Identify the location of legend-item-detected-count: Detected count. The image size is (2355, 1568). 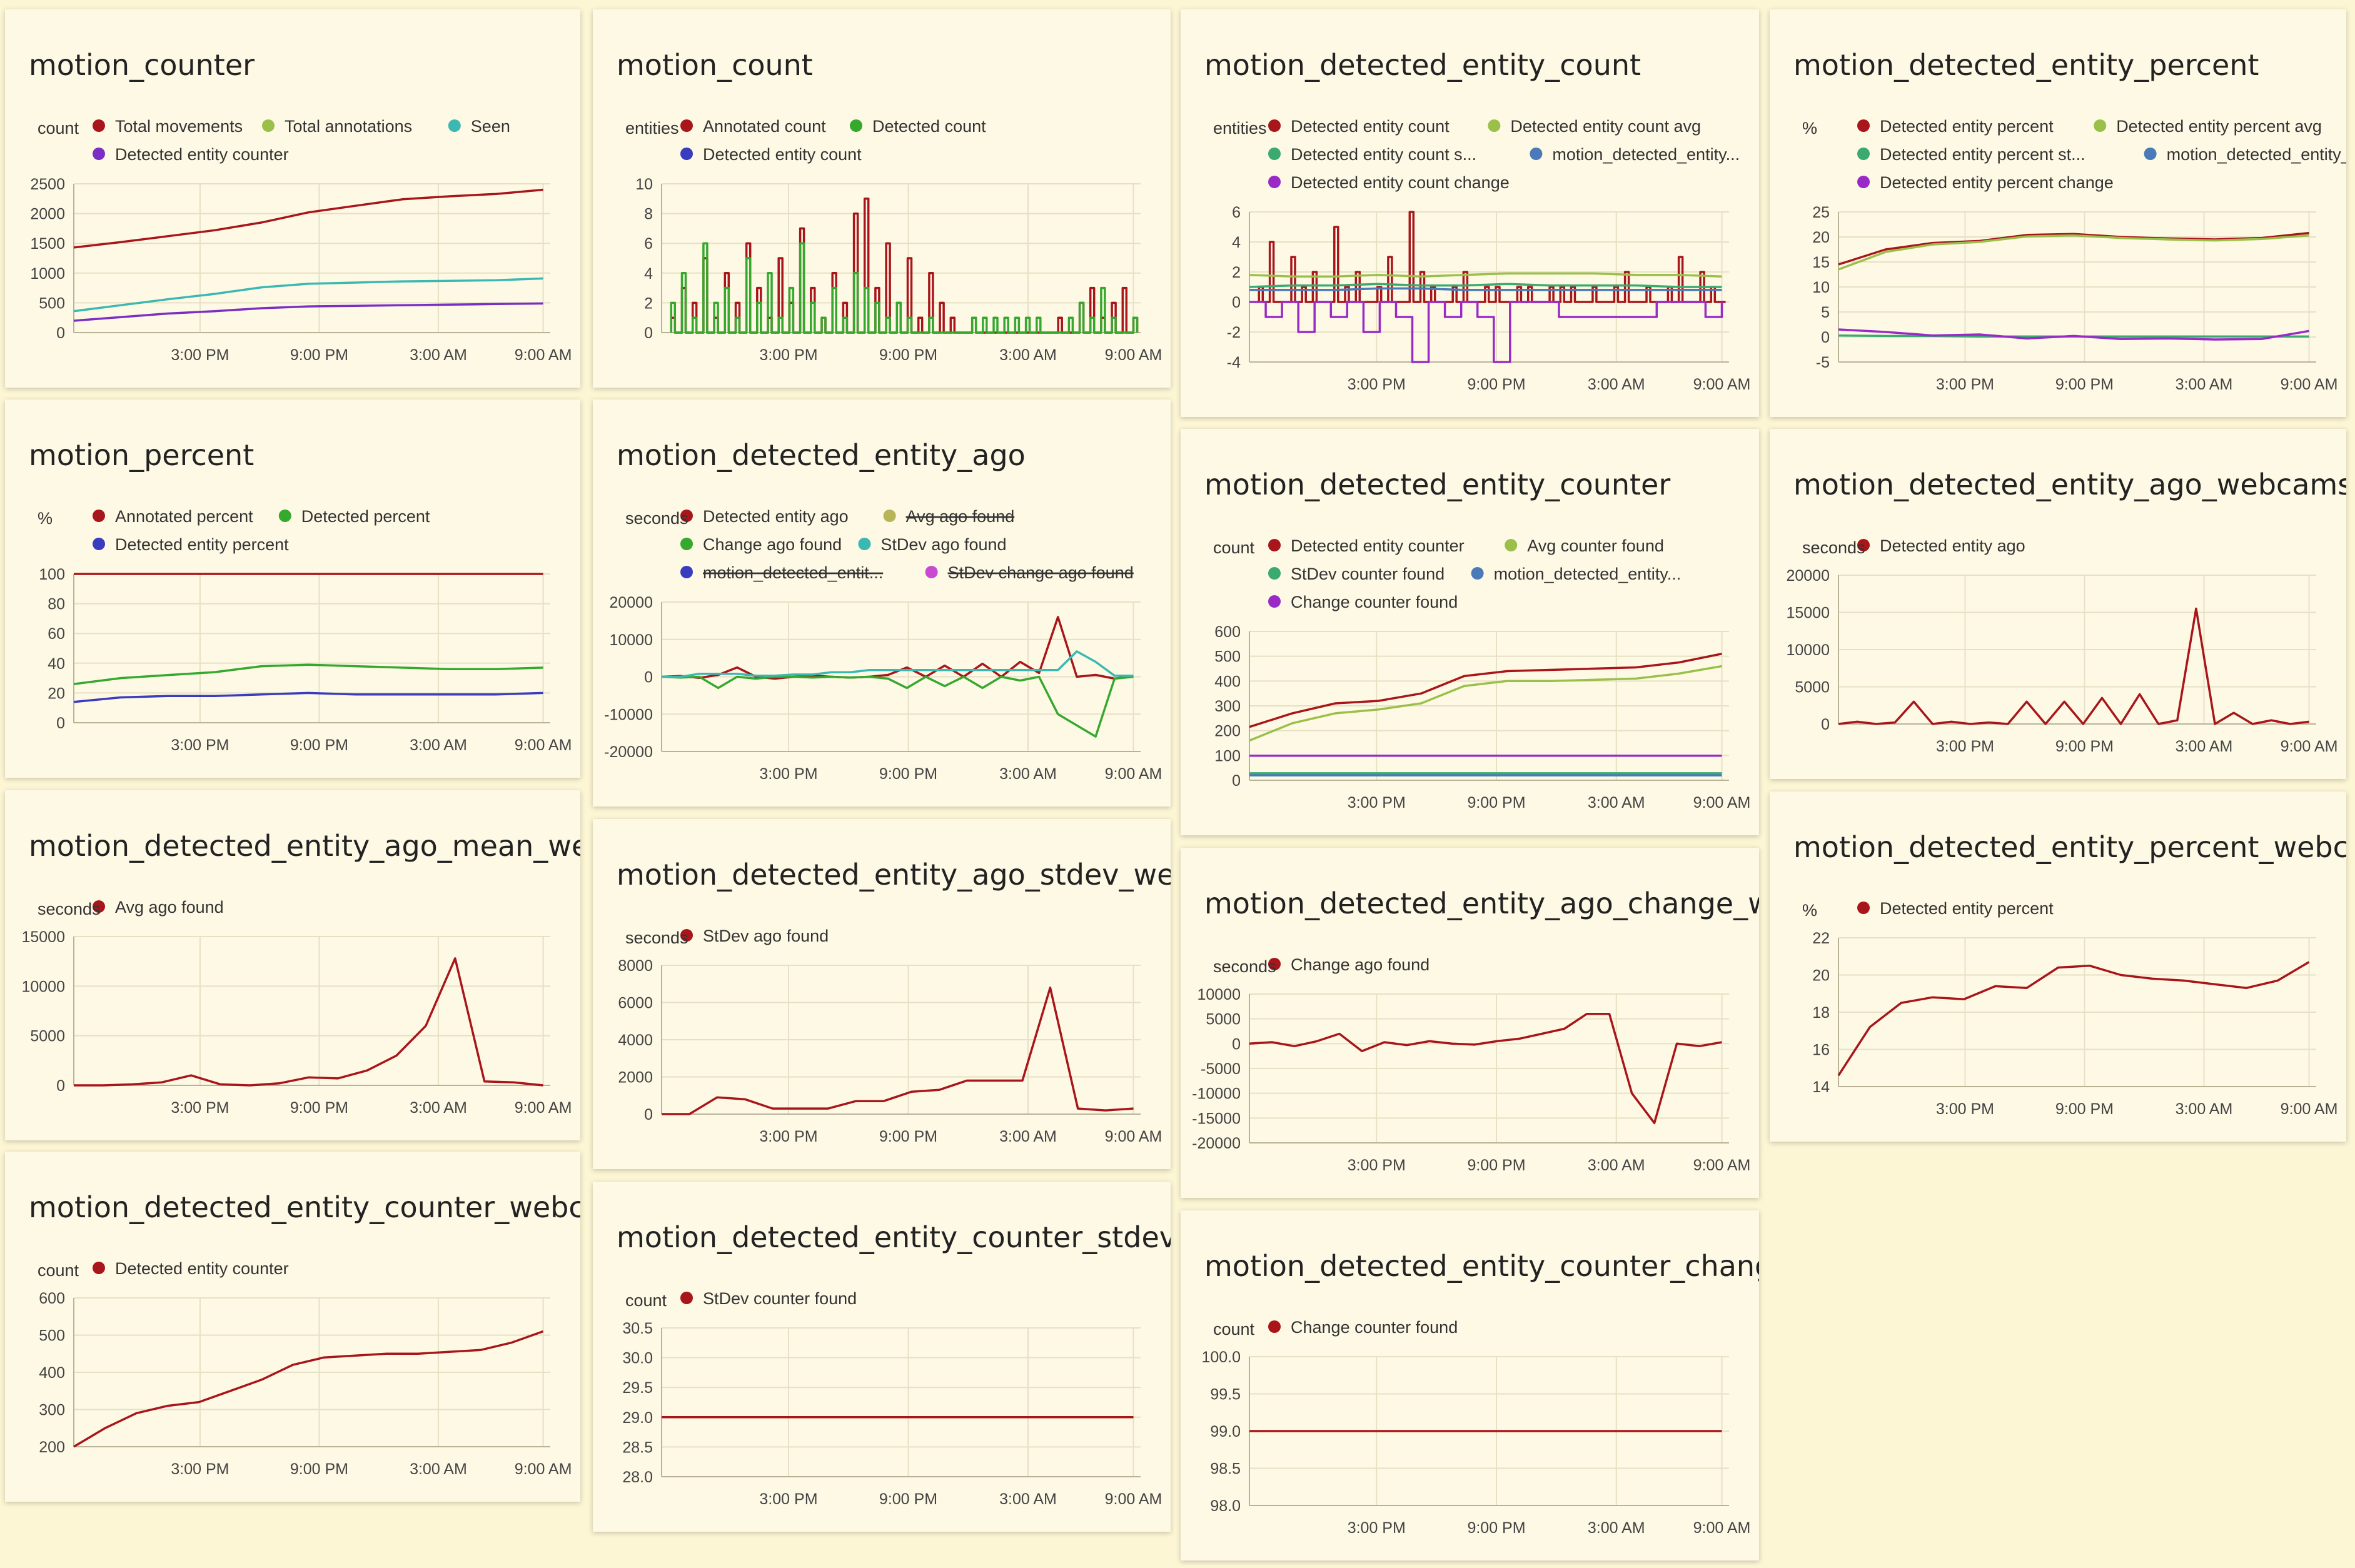
(918, 126).